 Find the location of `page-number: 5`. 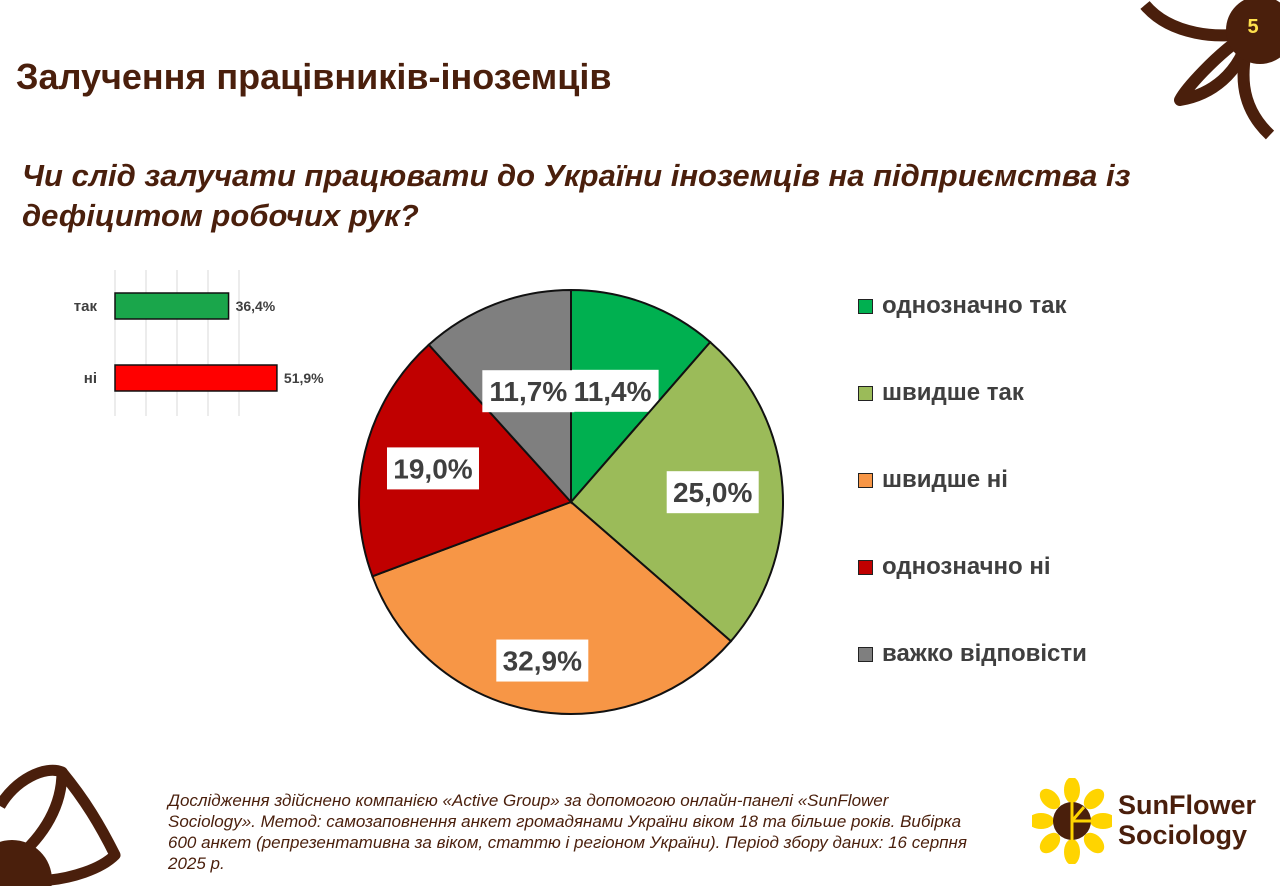

page-number: 5 is located at coordinates (1253, 27).